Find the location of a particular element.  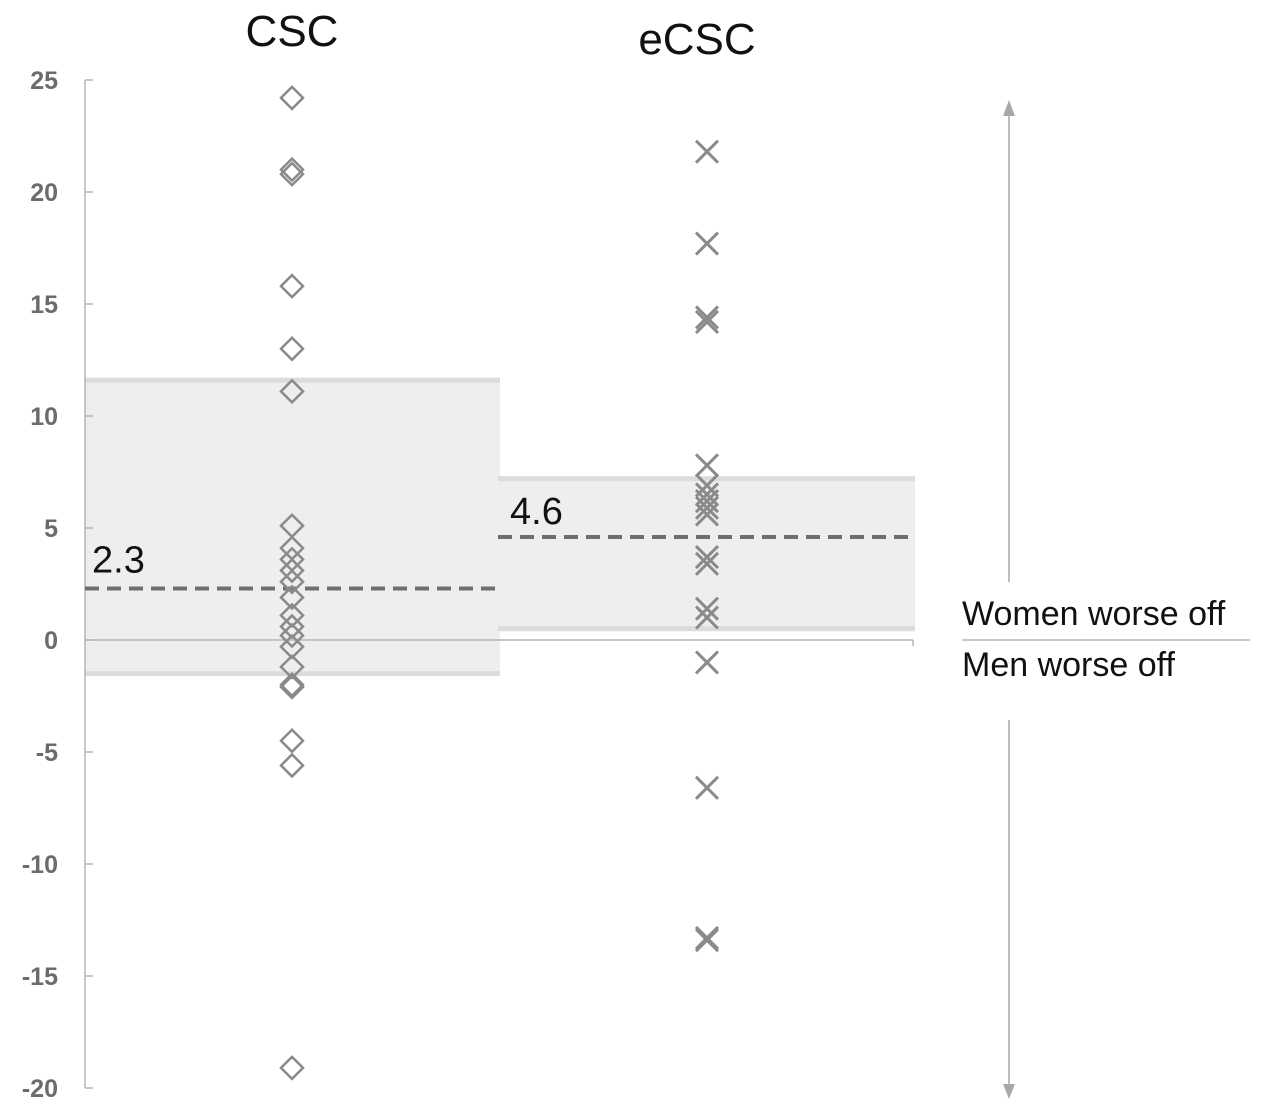

arrow-down-head-icon is located at coordinates (1009, 1091).